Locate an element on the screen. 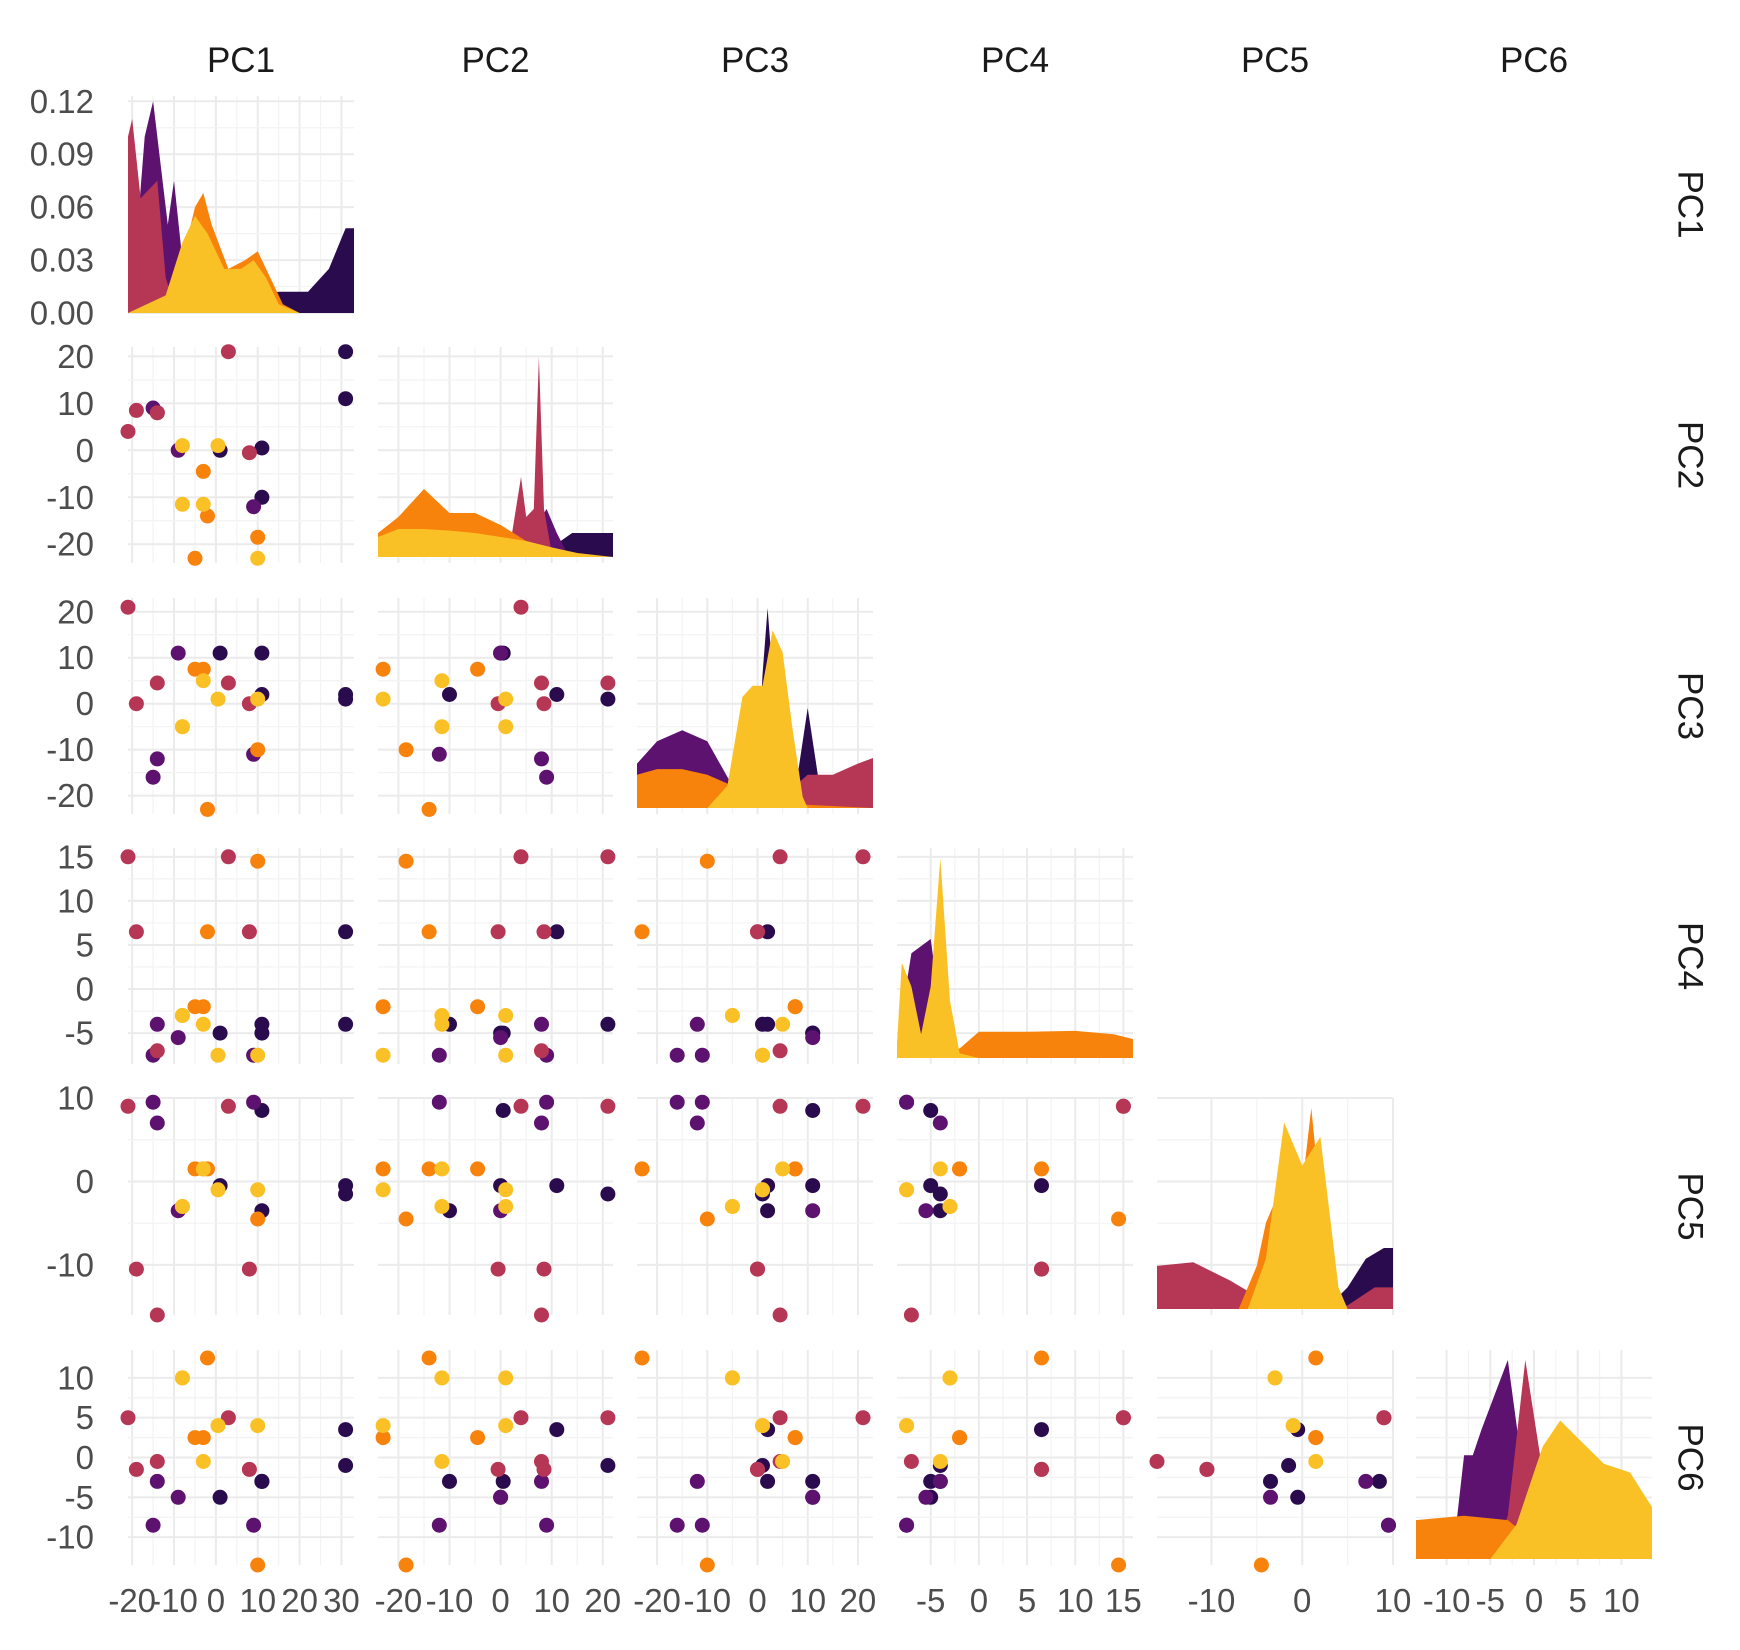 This screenshot has height=1650, width=1740. x-tick-label: -10 is located at coordinates (174, 1600).